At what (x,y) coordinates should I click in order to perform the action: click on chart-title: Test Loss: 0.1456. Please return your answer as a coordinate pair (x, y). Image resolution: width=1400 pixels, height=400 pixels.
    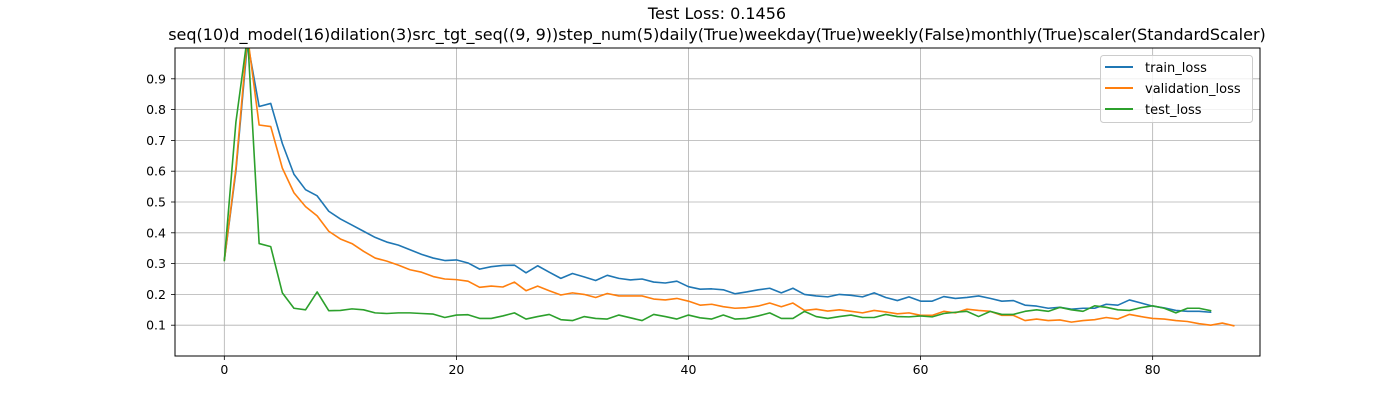
    Looking at the image, I should click on (716, 13).